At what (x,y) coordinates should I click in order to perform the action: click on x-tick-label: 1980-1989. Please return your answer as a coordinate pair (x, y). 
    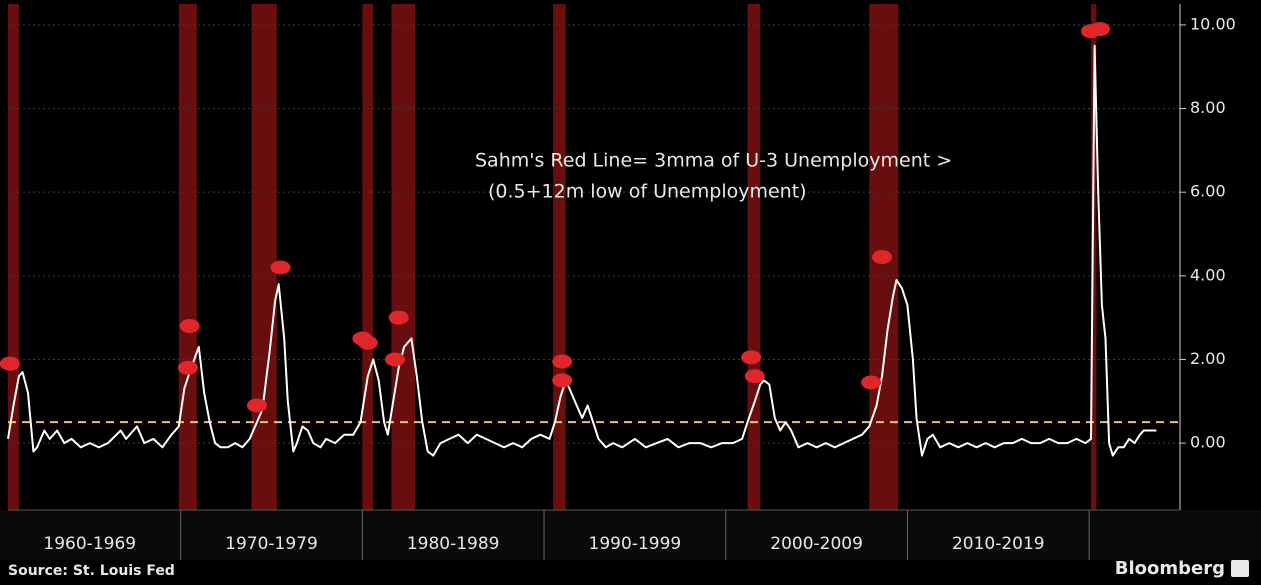
    Looking at the image, I should click on (453, 544).